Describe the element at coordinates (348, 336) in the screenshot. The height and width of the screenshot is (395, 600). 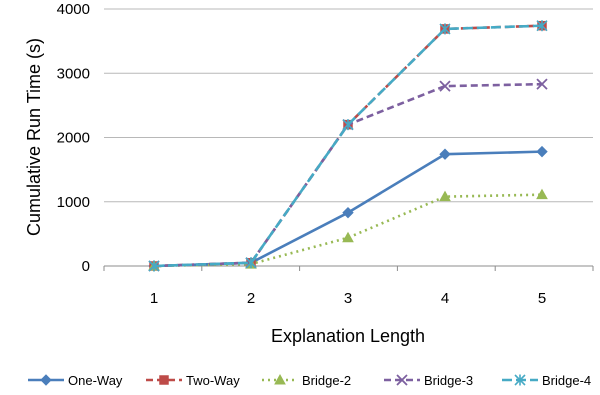
I see `x-axis-title: Explanation Length` at that location.